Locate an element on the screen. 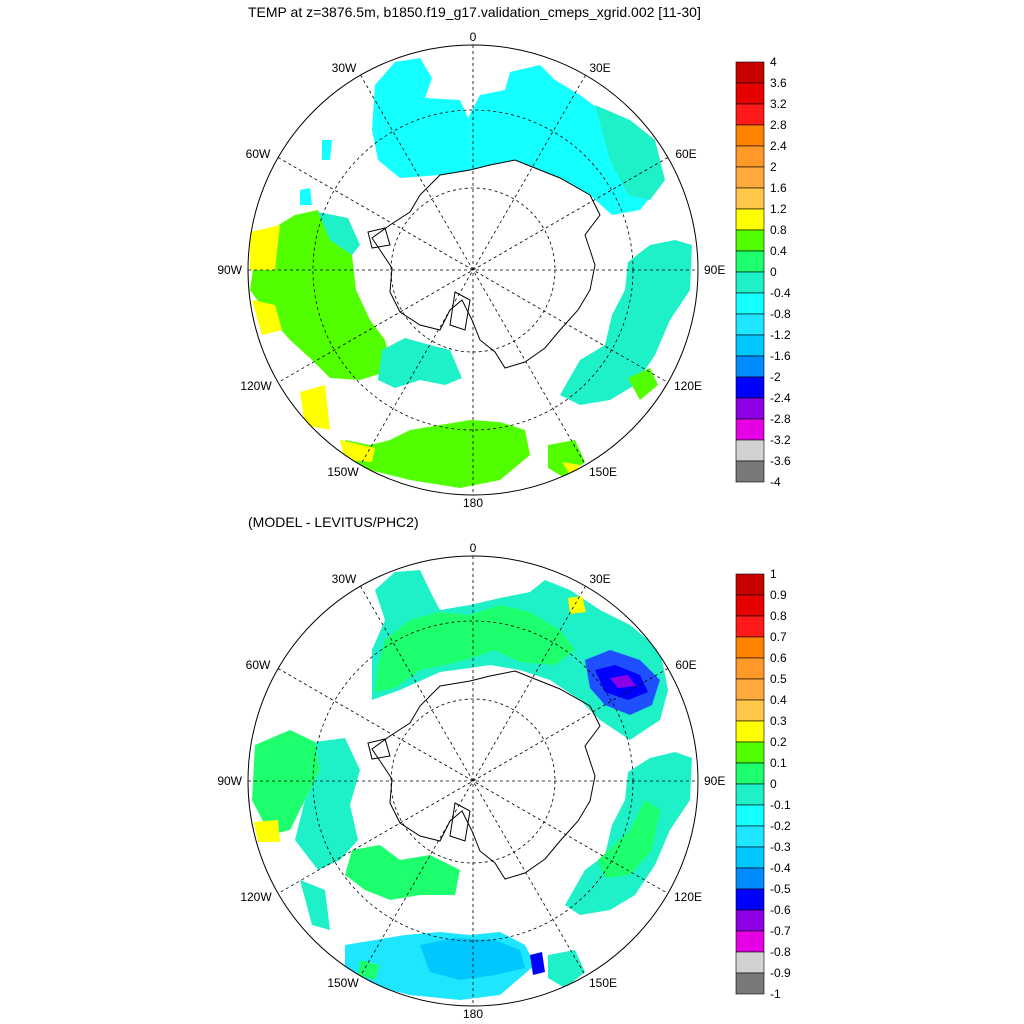 The image size is (1024, 1024). colorbar-label: 2.8 is located at coordinates (778, 125).